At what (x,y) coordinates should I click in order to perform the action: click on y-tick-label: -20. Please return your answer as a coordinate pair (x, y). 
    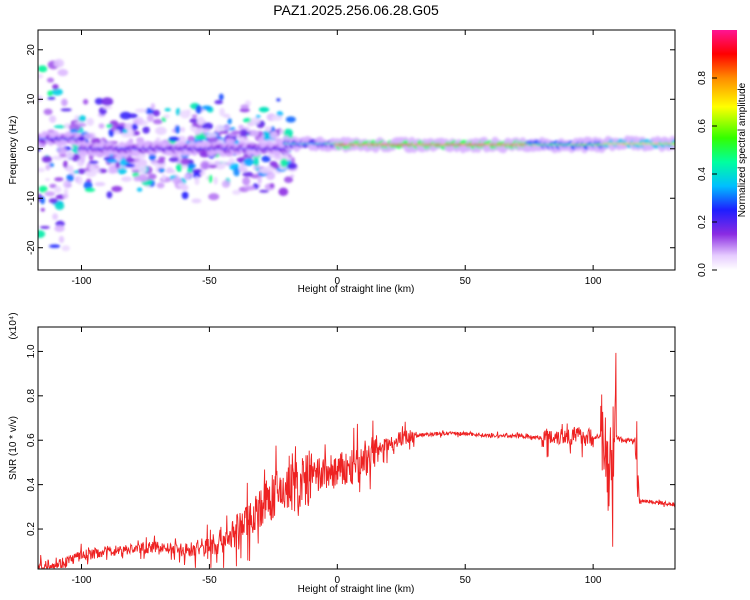
    Looking at the image, I should click on (31, 247).